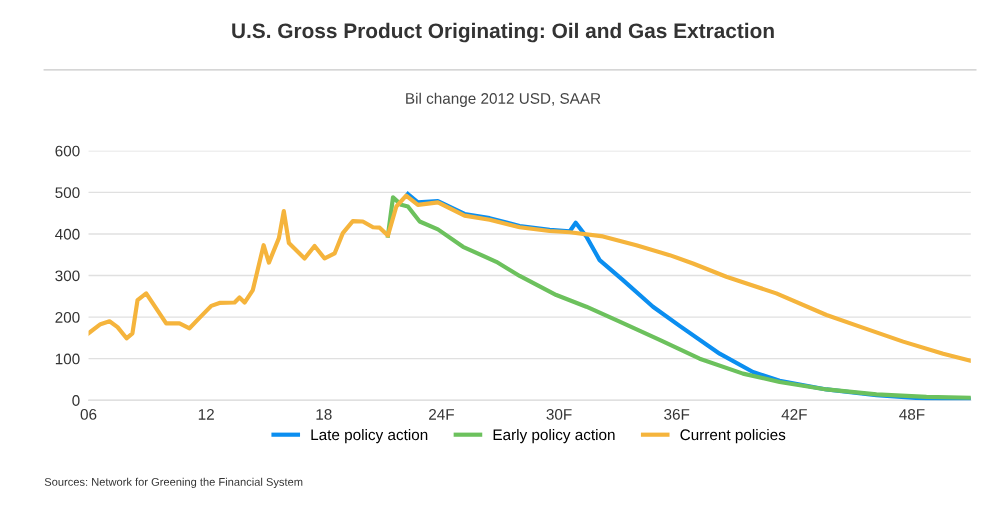  Describe the element at coordinates (441, 414) in the screenshot. I see `x-tick-label: 24F` at that location.